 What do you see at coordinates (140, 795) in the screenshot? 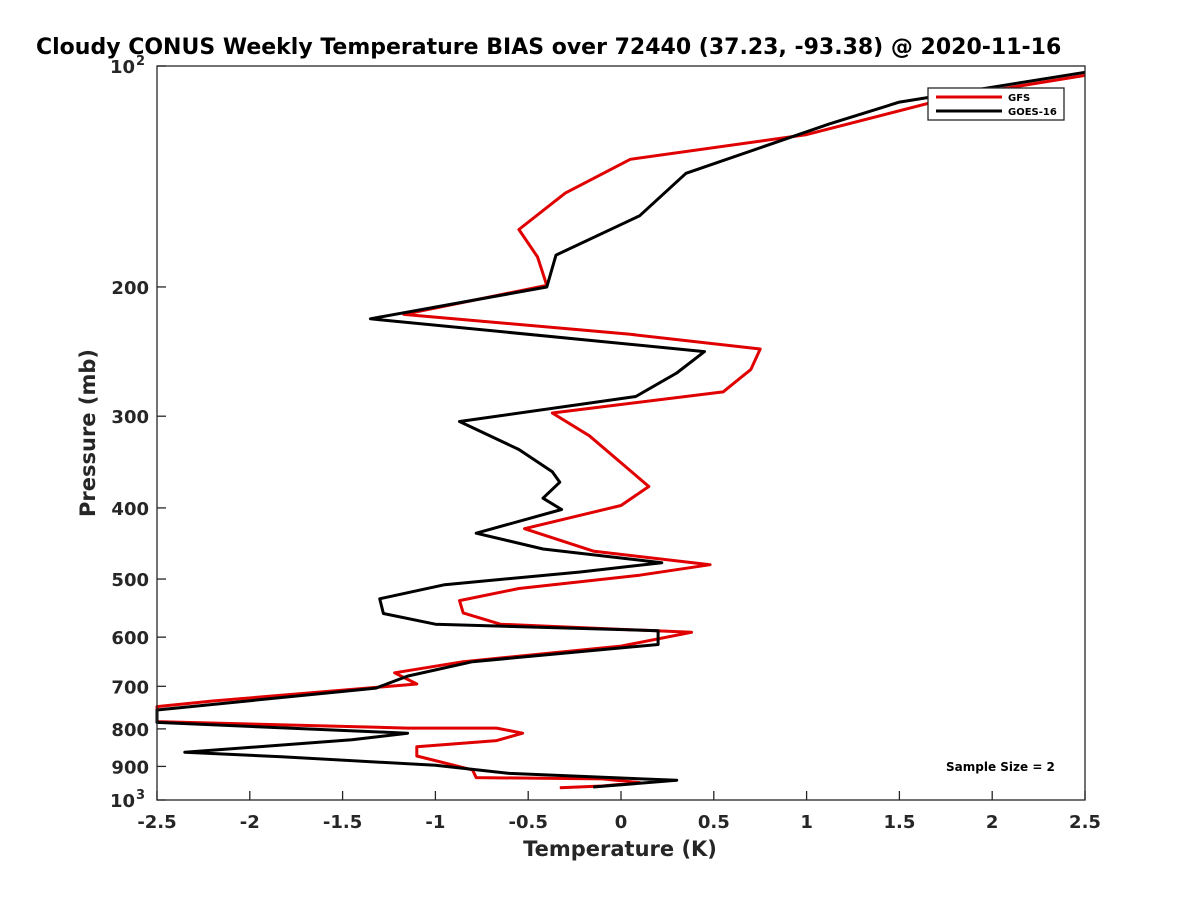
I see `y-tick-label-exponent: 3` at bounding box center [140, 795].